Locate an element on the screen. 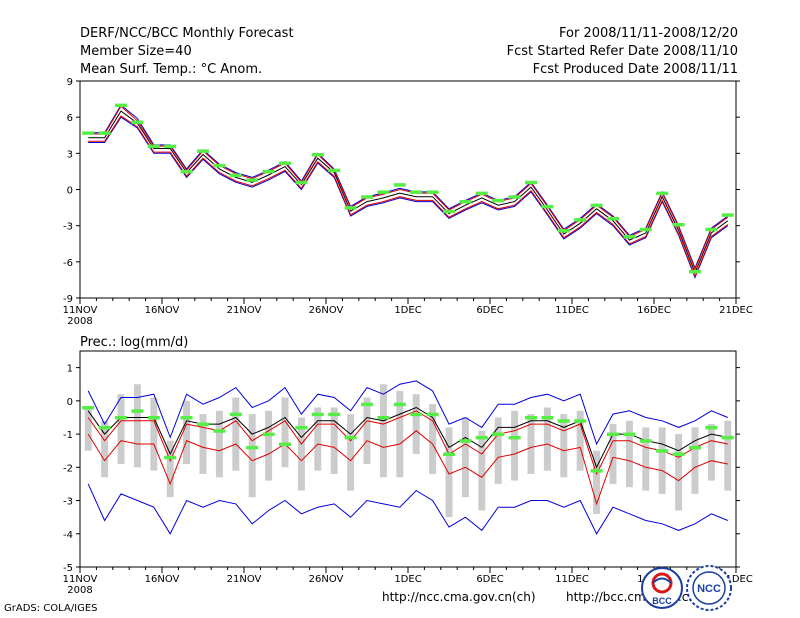 Image resolution: width=800 pixels, height=618 pixels. x-year-label: 2008 is located at coordinates (79, 590).